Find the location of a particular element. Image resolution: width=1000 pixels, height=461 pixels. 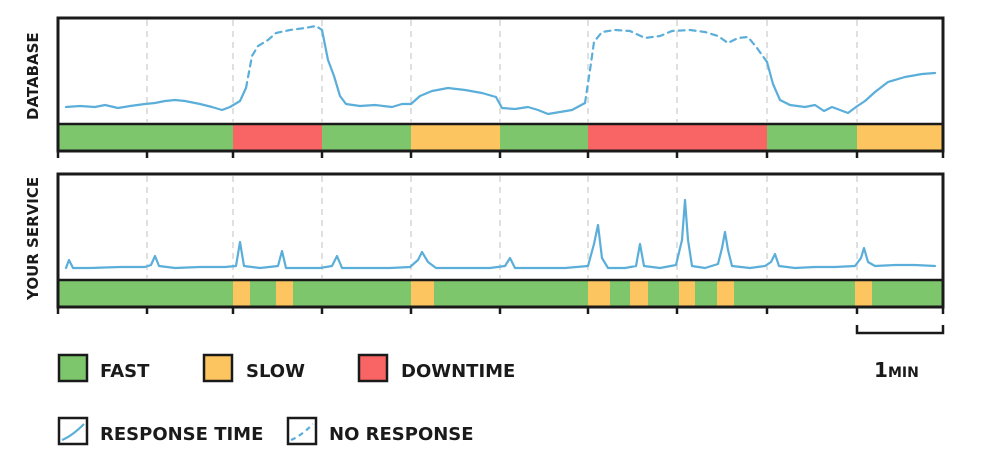

scale-number: 1 is located at coordinates (881, 370).